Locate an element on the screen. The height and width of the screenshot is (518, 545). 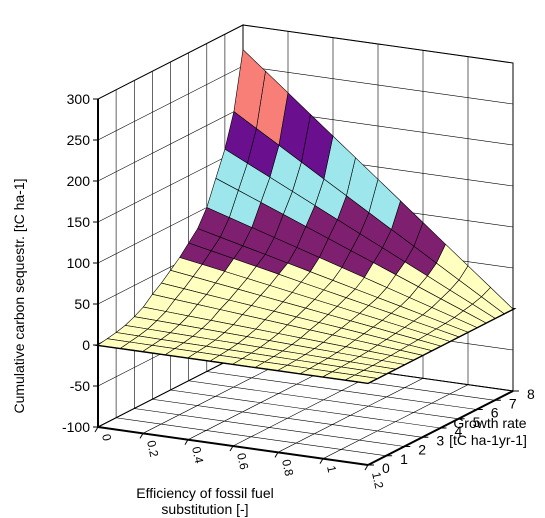
z-axis-title: Cumulative carbon sequestr. [tC ha-1] is located at coordinates (19, 295).